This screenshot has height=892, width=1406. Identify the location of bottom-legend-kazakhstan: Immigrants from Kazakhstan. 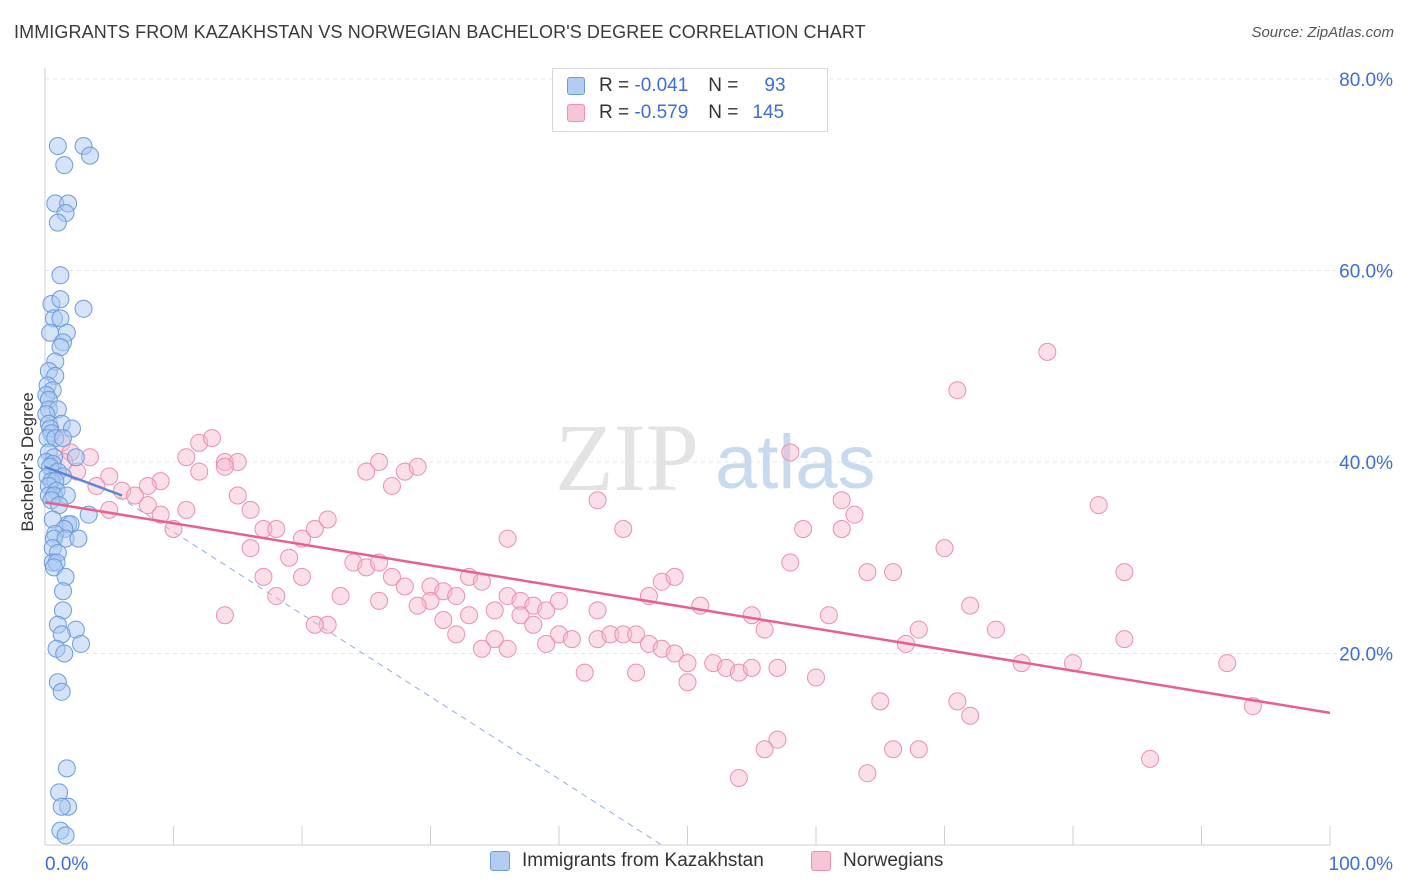
(627, 861).